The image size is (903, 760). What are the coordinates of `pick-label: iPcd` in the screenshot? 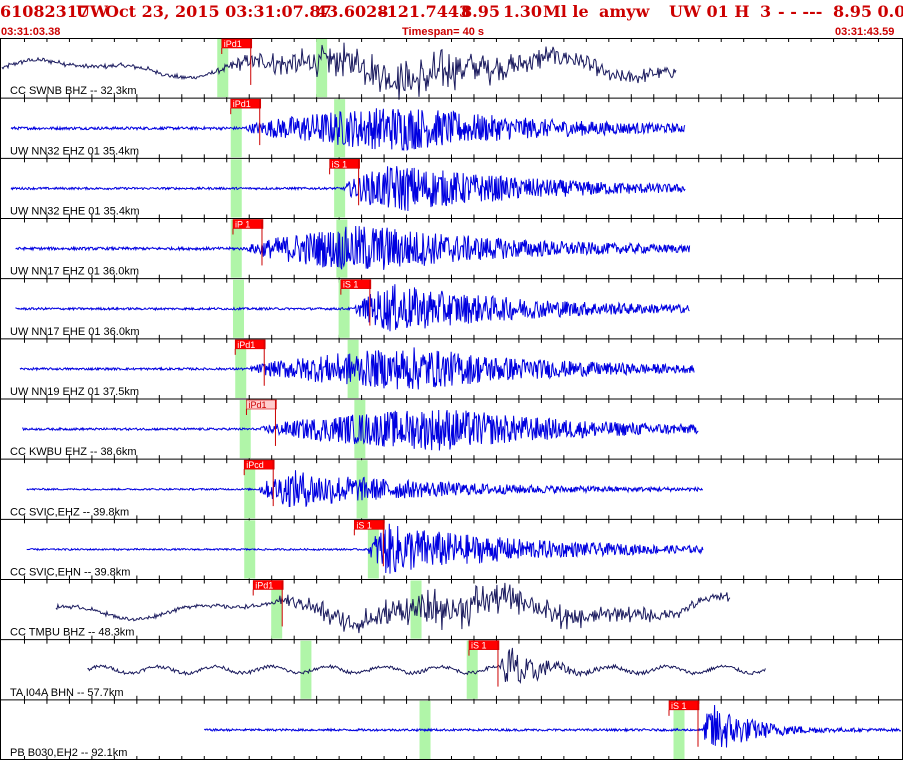 It's located at (255, 465).